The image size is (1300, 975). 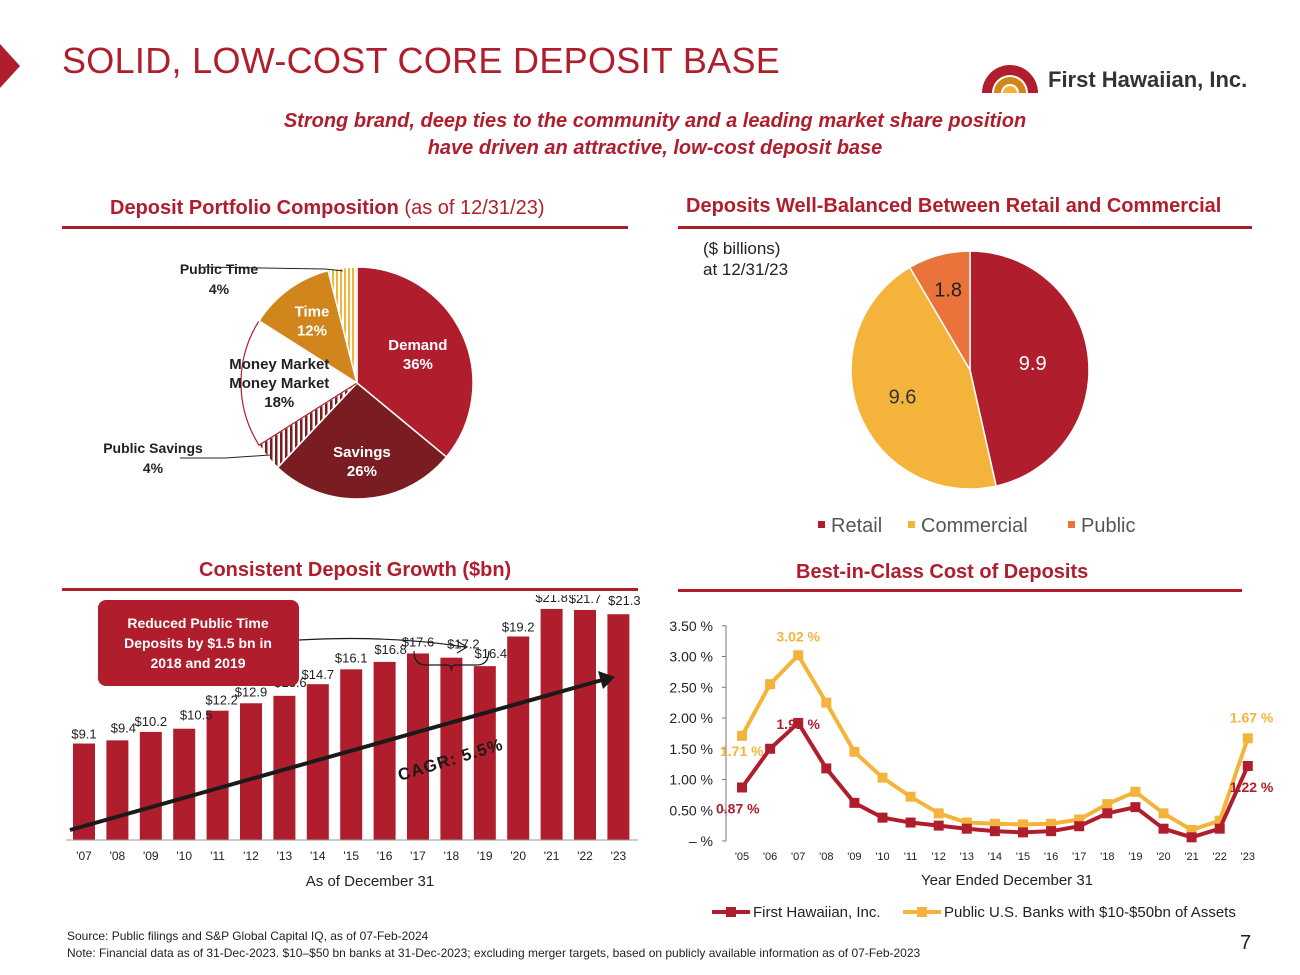 I want to click on legend-label-commercial: Commercial, so click(x=974, y=526).